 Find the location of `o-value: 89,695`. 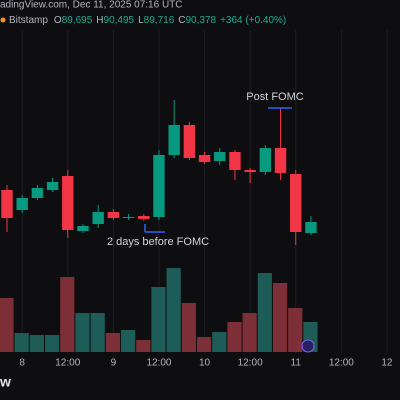

o-value: 89,695 is located at coordinates (77, 20).